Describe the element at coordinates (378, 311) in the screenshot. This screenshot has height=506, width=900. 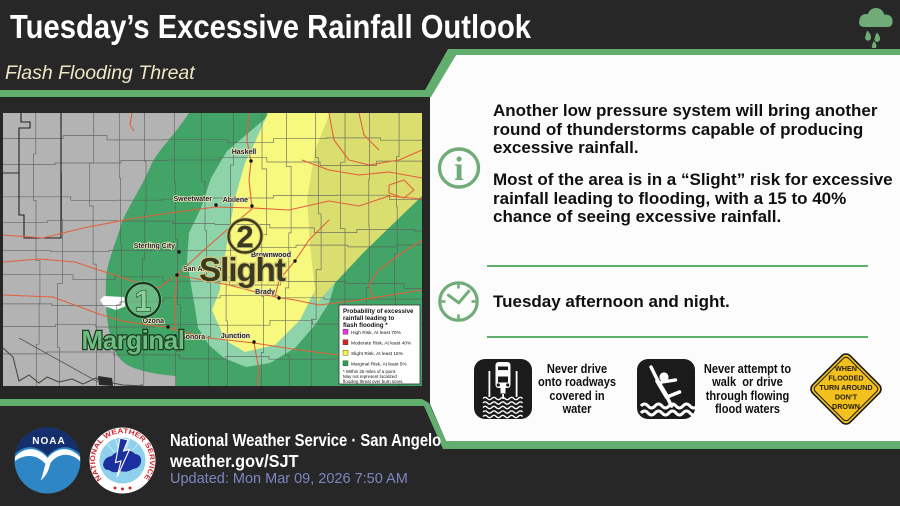
I see `svg-text: Probability of excessive` at that location.